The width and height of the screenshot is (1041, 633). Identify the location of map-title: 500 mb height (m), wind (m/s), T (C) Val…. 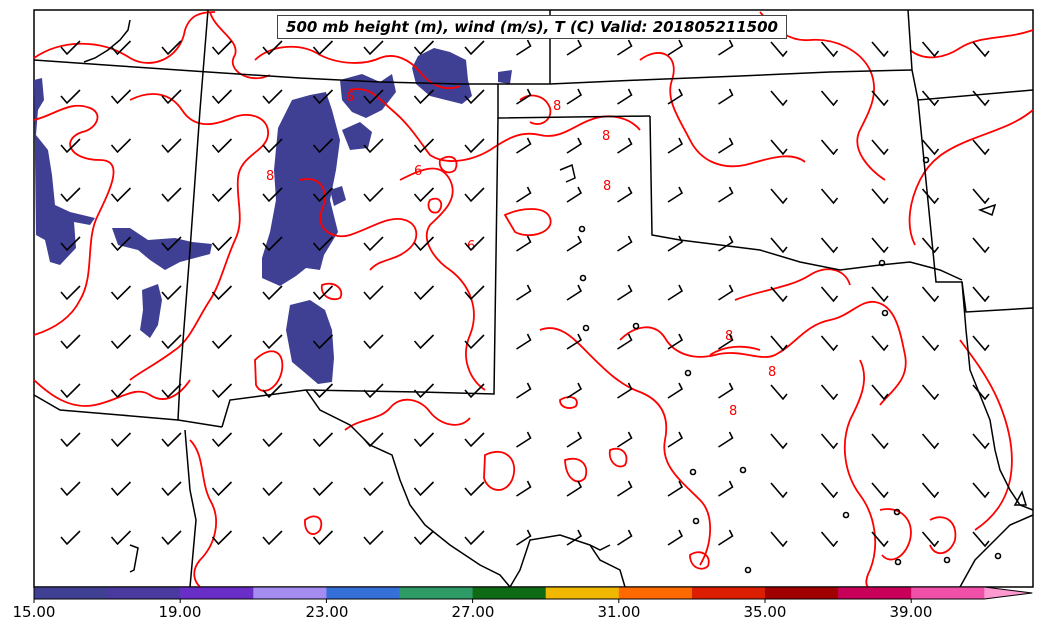
(532, 27).